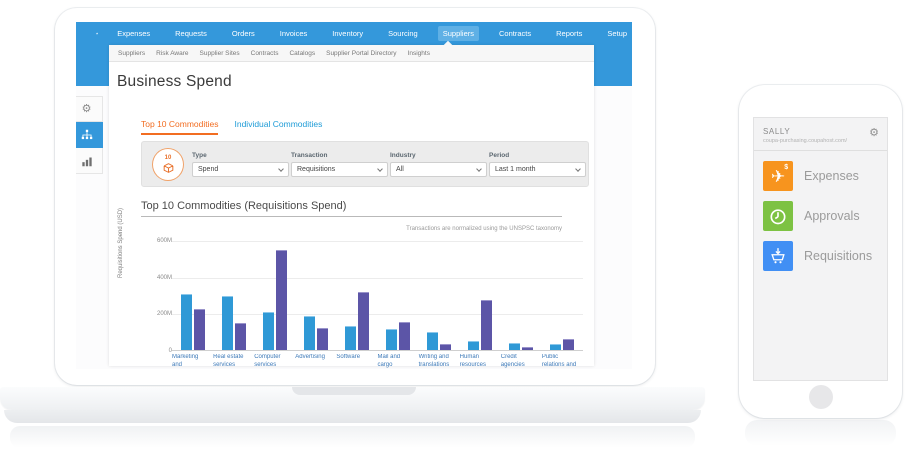 The width and height of the screenshot is (909, 458). I want to click on gridline-400M, so click(377, 278).